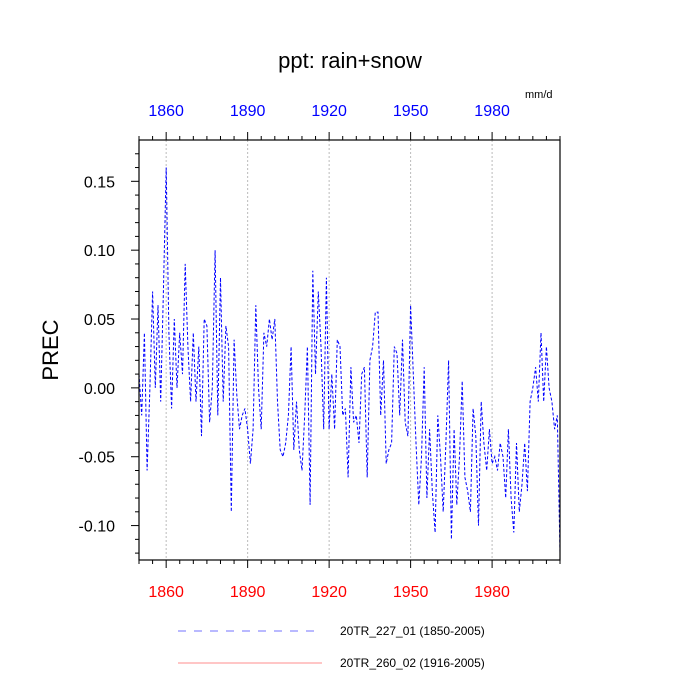 This screenshot has width=700, height=700. Describe the element at coordinates (412, 663) in the screenshot. I see `legend-label-series-2: 20TR_260_02 (1916-2005)` at that location.